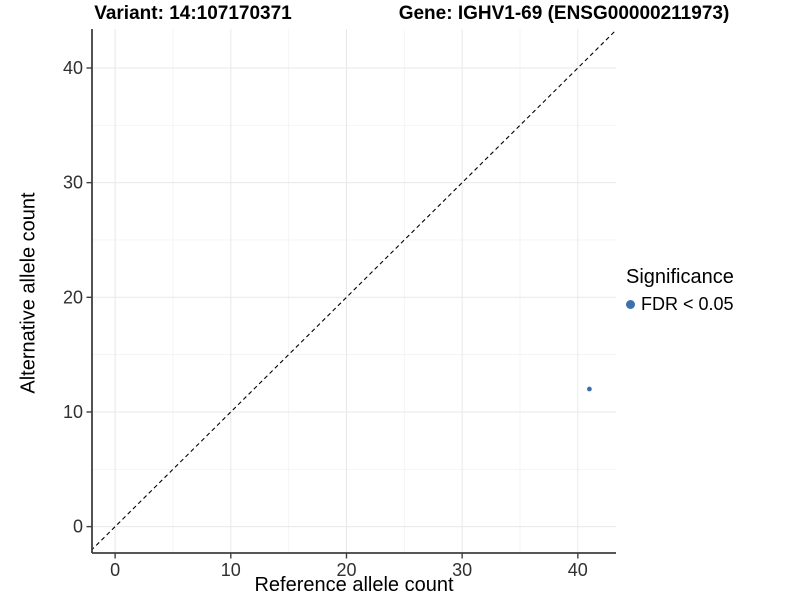  What do you see at coordinates (687, 304) in the screenshot?
I see `legend-item-label: FDR < 0.05` at bounding box center [687, 304].